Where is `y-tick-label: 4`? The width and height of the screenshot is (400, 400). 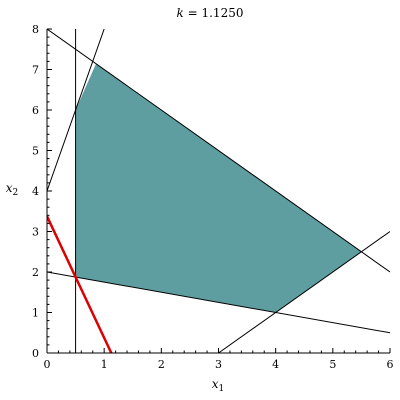
y-tick-label: 4 is located at coordinates (35, 191).